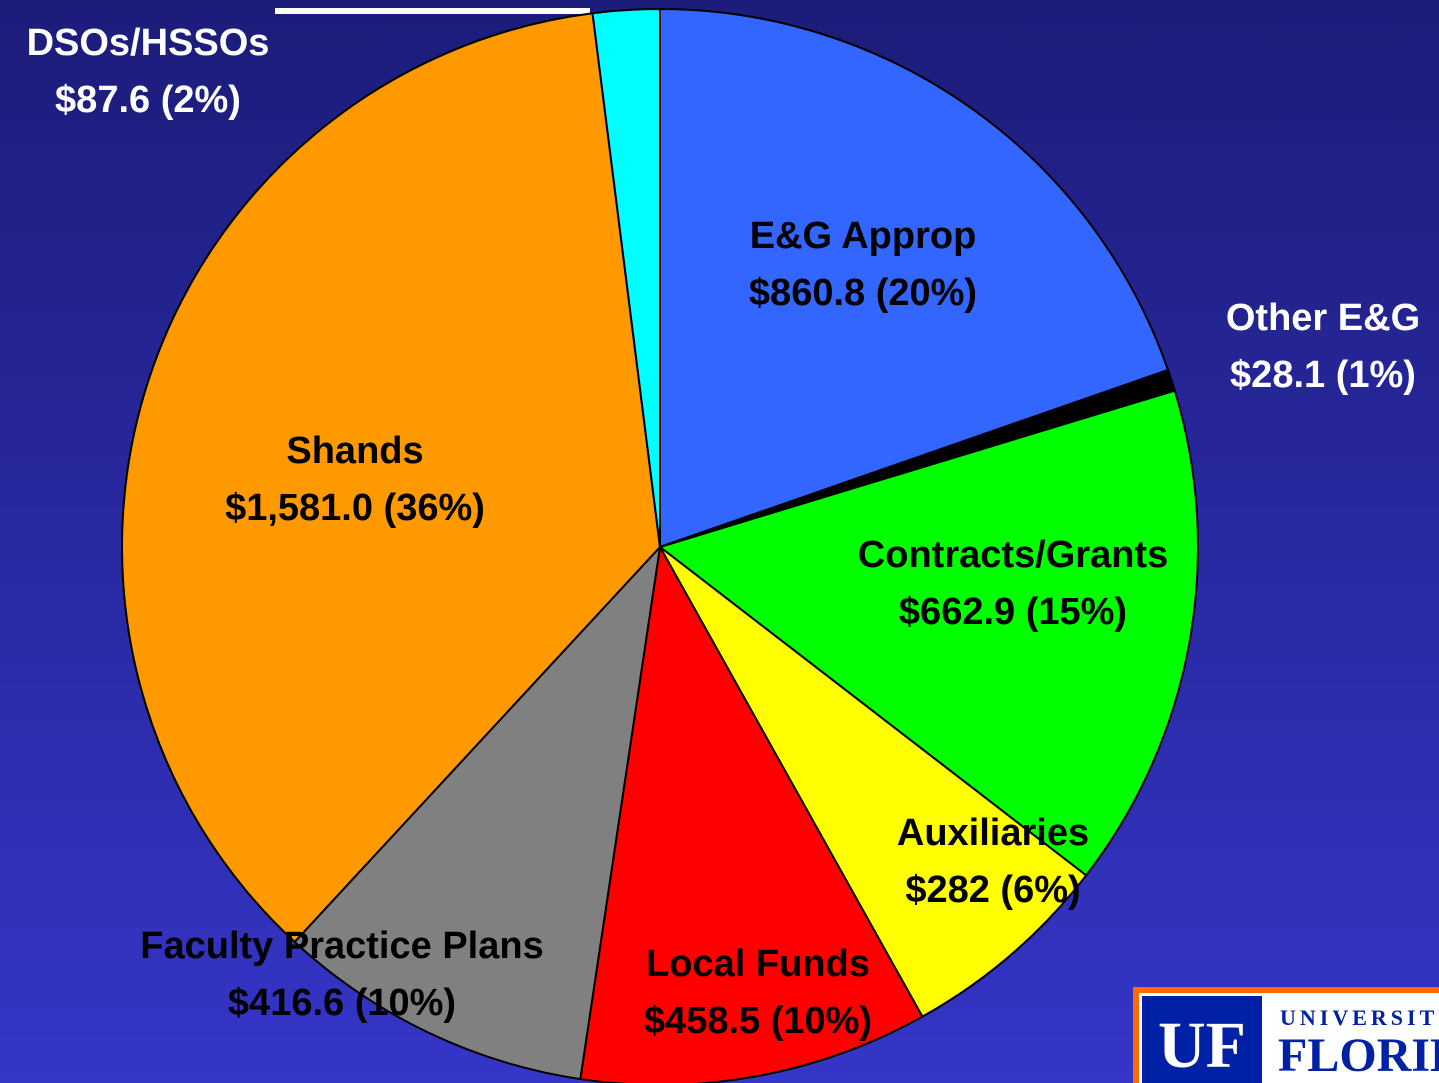 The width and height of the screenshot is (1439, 1083). What do you see at coordinates (355, 508) in the screenshot?
I see `slice-value-label: $1,581.0 (36%)` at bounding box center [355, 508].